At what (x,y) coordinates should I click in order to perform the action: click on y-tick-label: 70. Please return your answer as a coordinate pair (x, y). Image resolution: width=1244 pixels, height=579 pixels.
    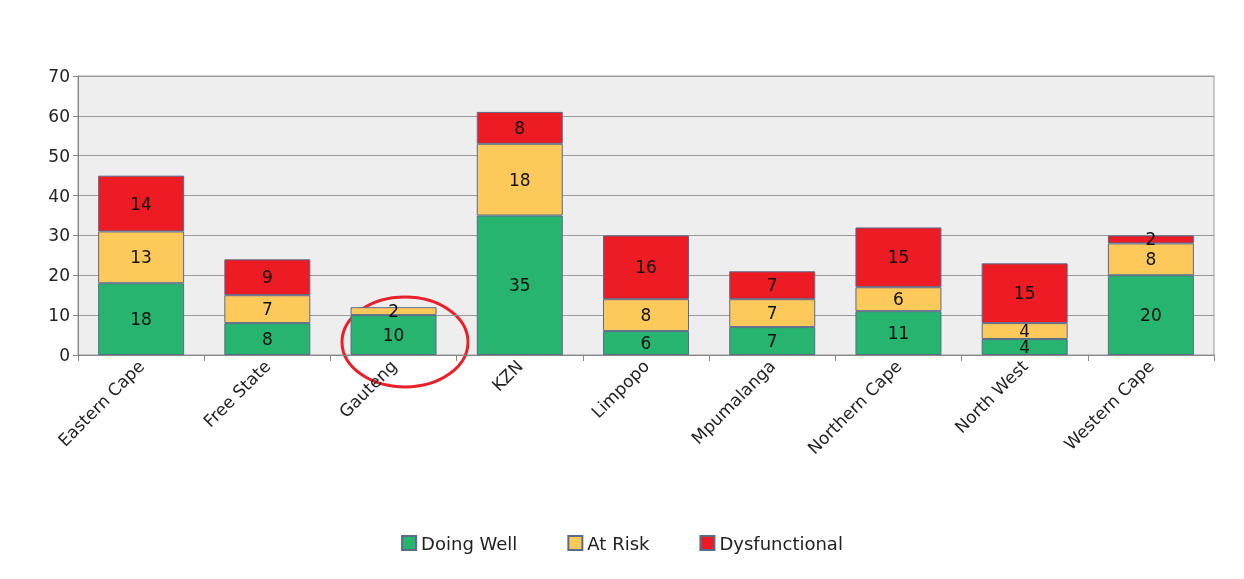
    Looking at the image, I should click on (59, 76).